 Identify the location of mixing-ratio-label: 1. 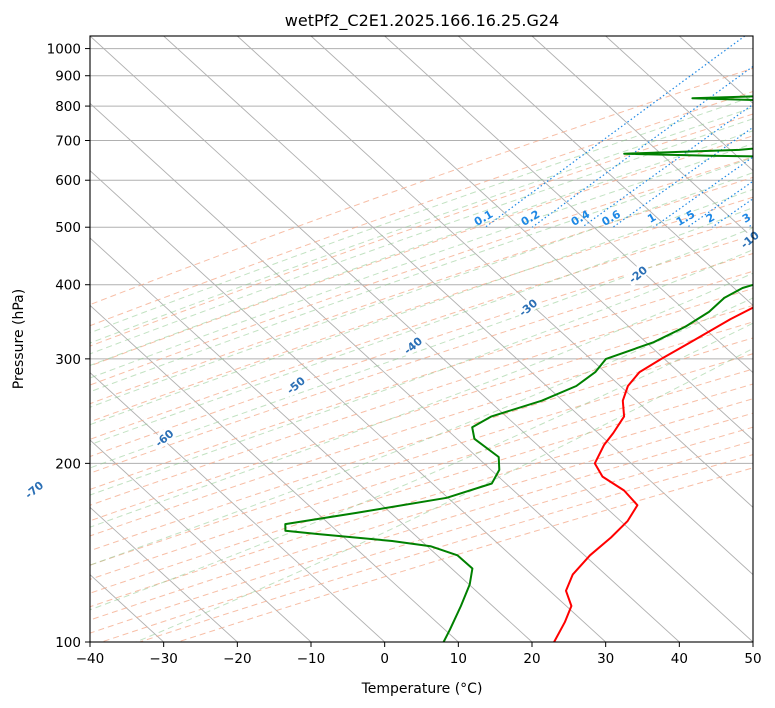
(651, 218).